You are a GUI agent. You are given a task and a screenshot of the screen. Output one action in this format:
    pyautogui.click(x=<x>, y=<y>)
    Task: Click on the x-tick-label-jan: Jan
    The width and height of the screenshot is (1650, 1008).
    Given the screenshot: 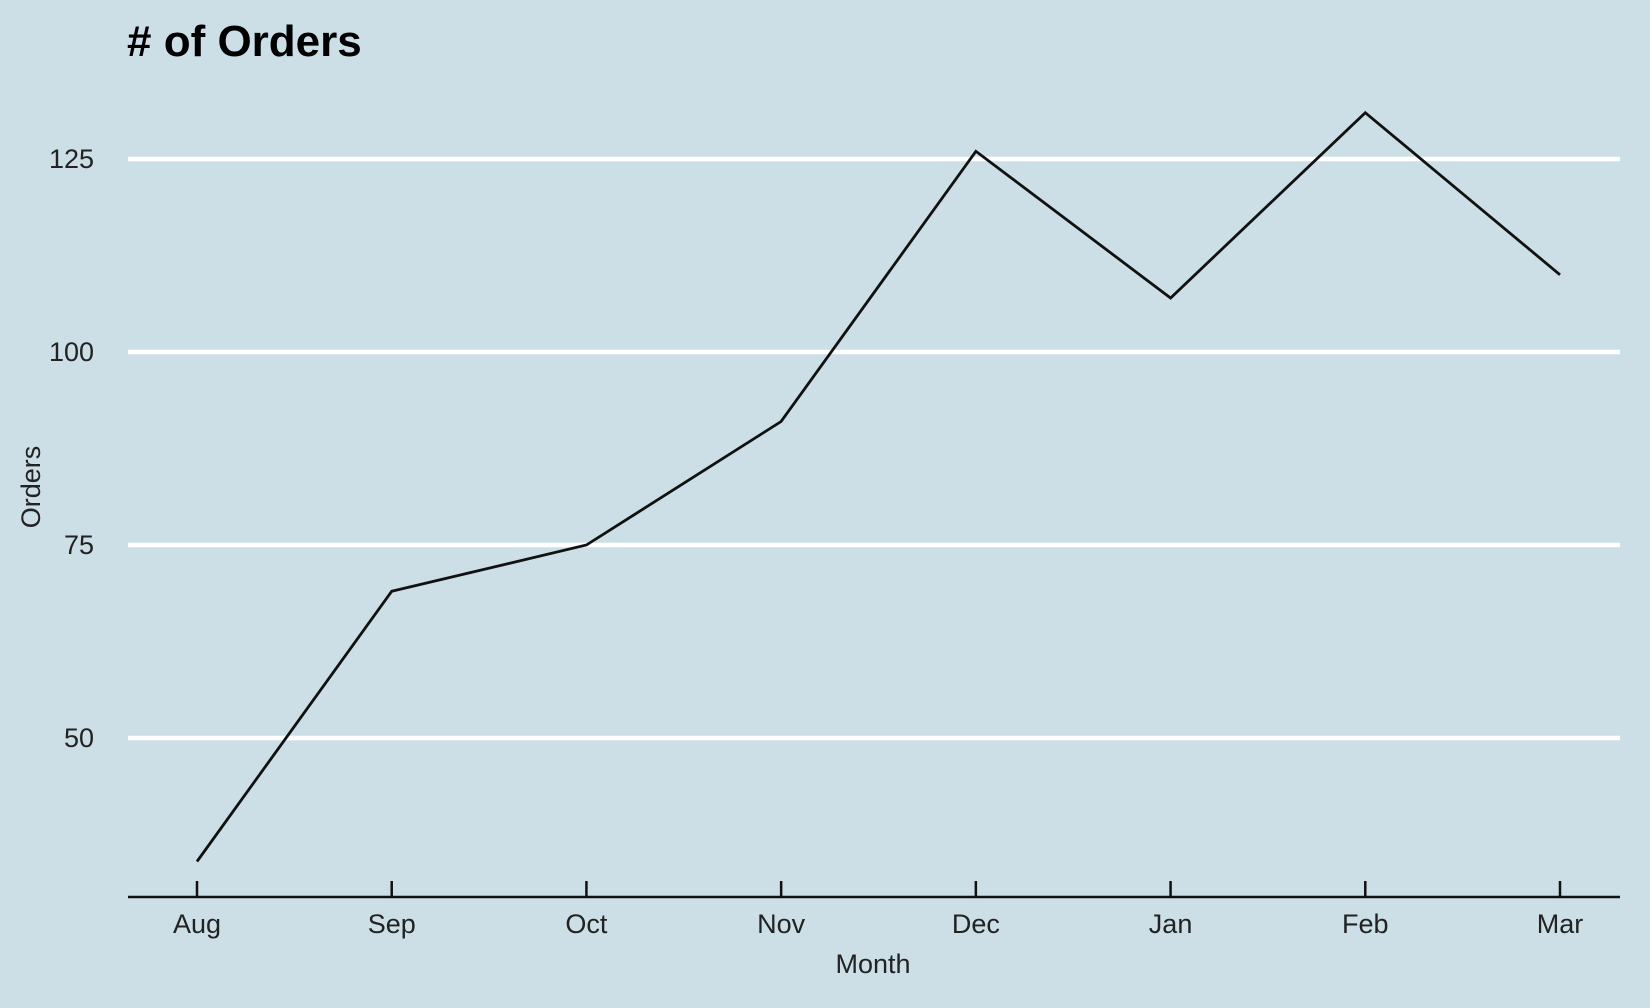 What is the action you would take?
    pyautogui.click(x=1171, y=924)
    